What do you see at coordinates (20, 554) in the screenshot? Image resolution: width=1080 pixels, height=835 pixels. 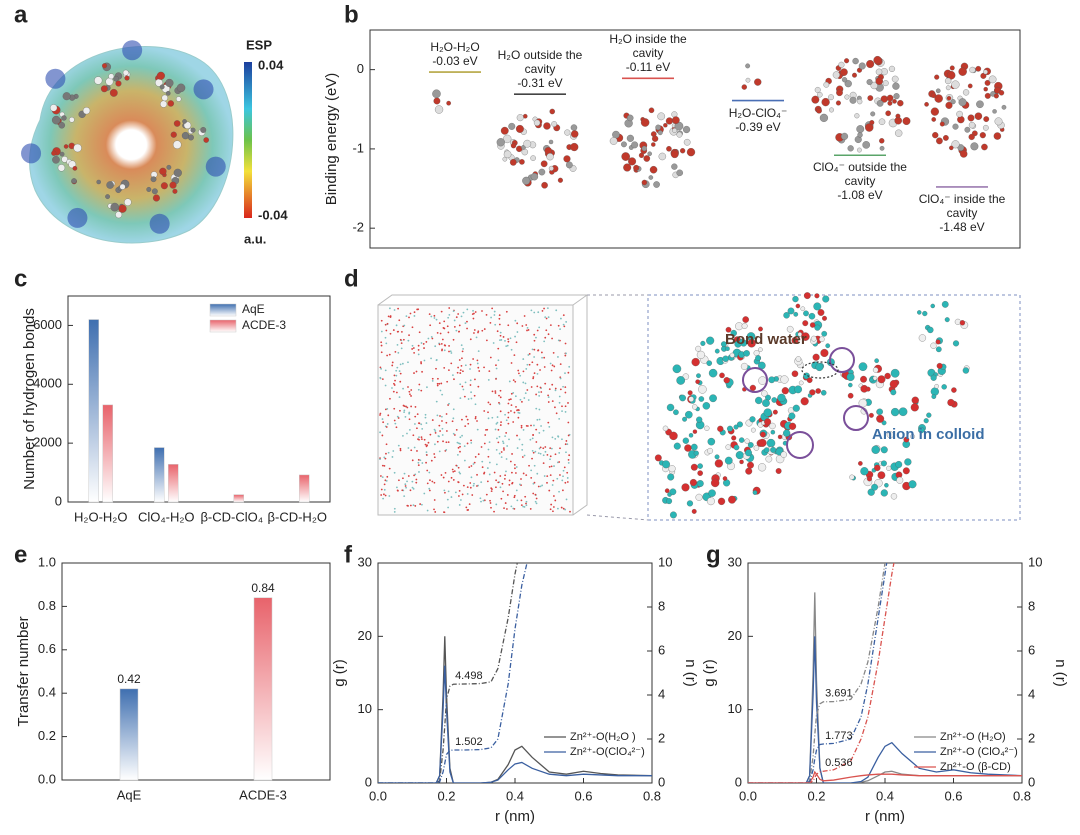 I see `panel-label: e` at bounding box center [20, 554].